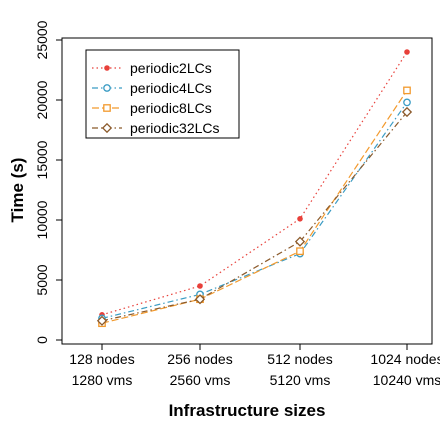  Describe the element at coordinates (48, 182) in the screenshot. I see `y-axis: 0 5000 10000 15000 20000 25000` at that location.